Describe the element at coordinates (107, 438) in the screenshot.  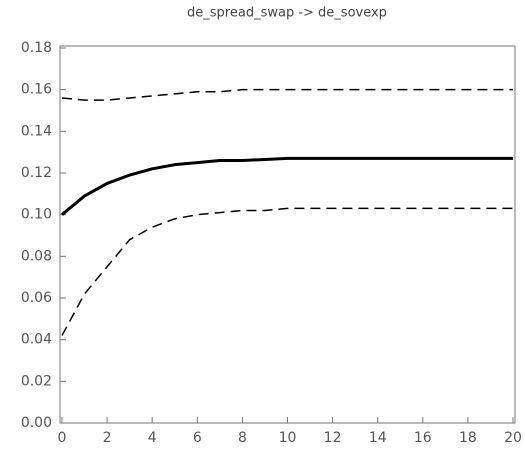
I see `x-tick-label: 2` at that location.